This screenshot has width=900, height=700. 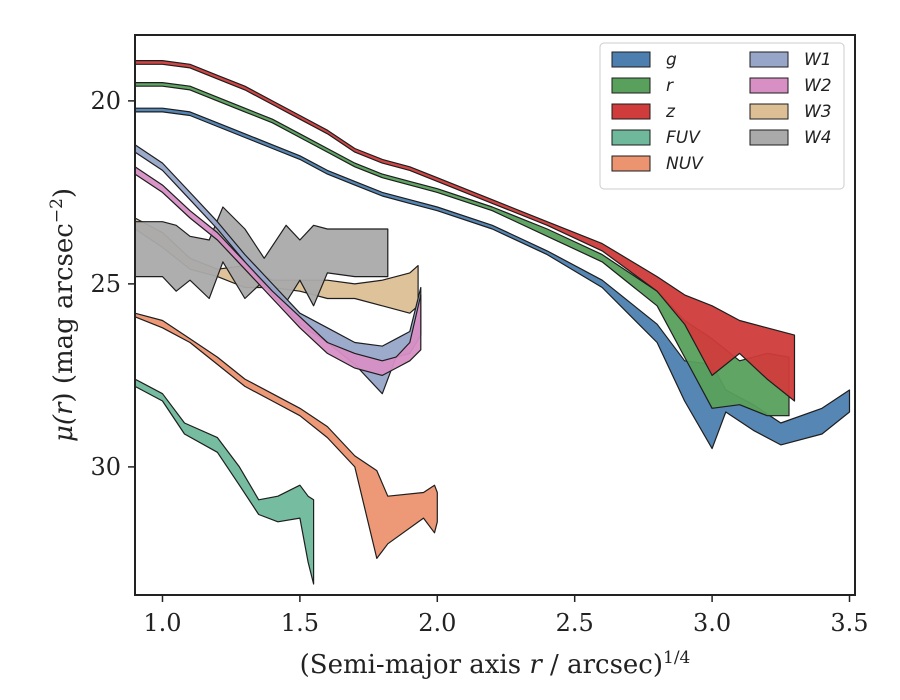 I want to click on legend-label-w1: W1, so click(x=818, y=60).